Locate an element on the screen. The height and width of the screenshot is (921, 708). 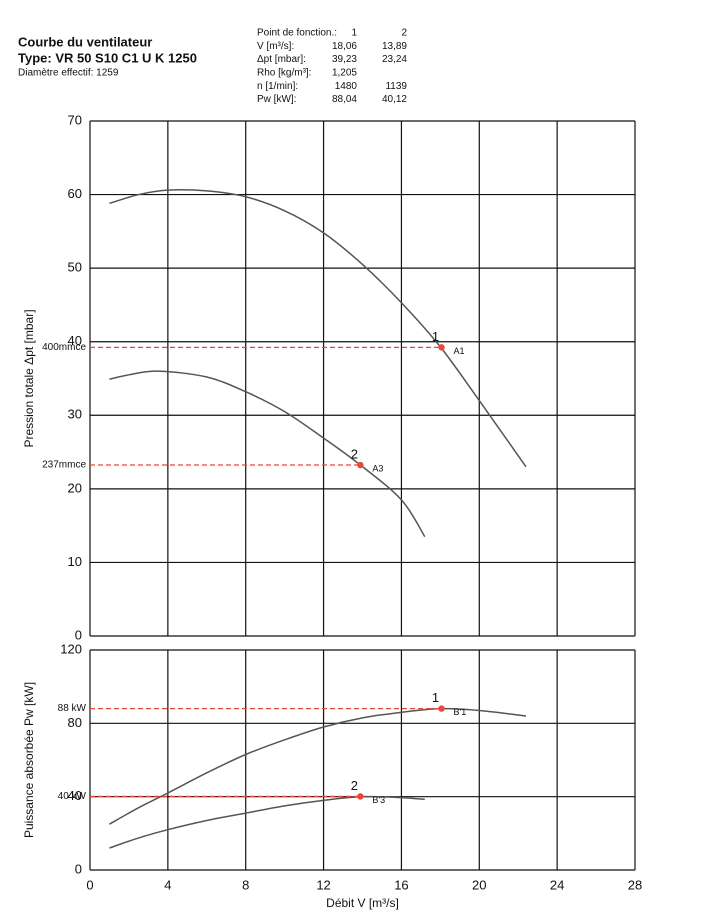
y-axis-label: Pression totale Δpt [mbar] is located at coordinates (29, 378).